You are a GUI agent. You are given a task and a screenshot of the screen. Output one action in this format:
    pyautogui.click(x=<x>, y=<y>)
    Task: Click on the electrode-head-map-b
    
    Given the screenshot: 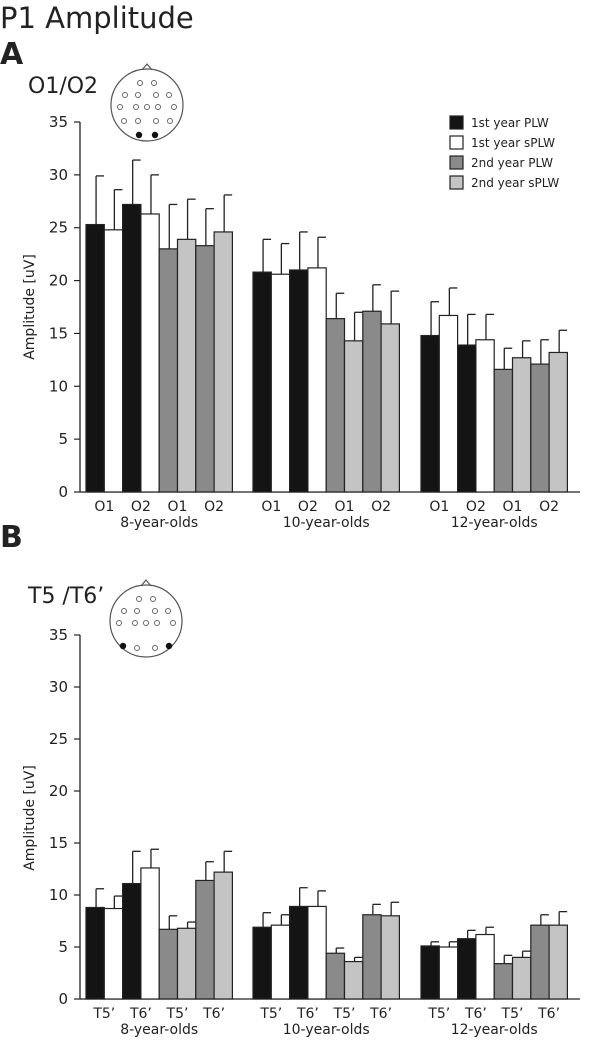 What is the action you would take?
    pyautogui.click(x=146, y=618)
    